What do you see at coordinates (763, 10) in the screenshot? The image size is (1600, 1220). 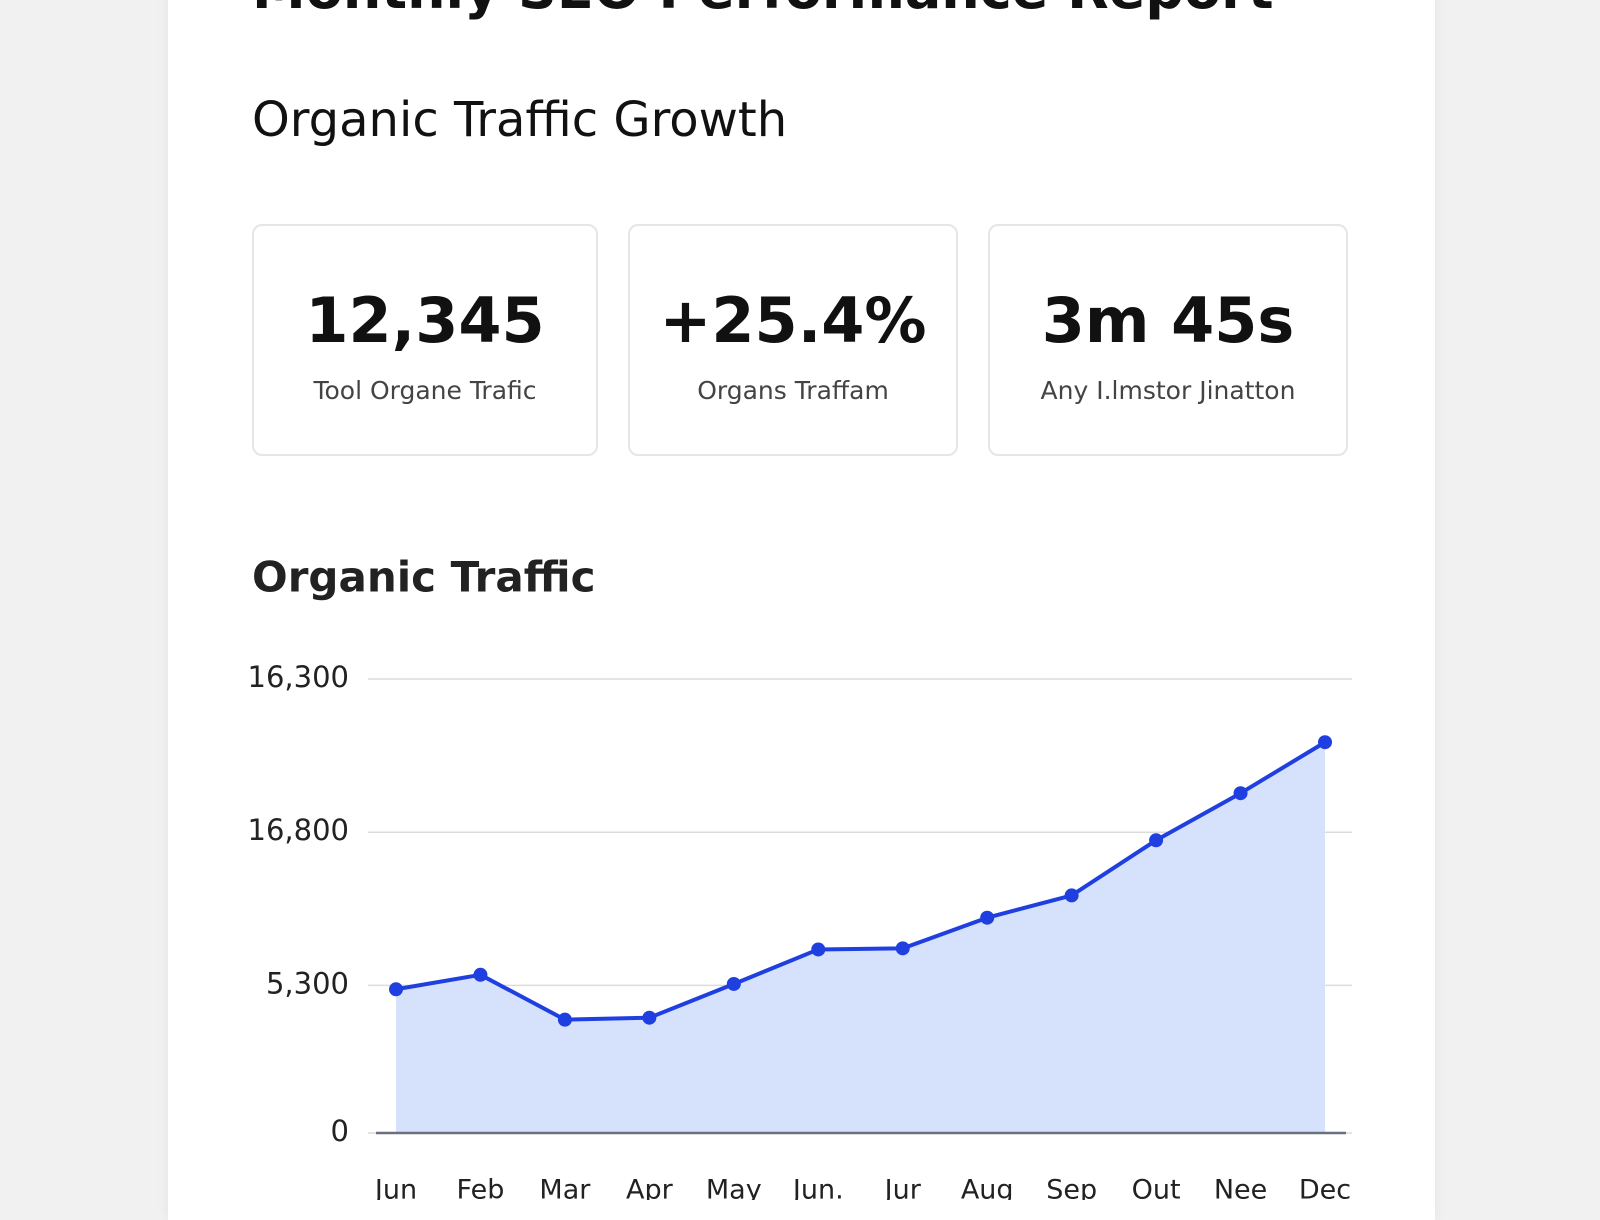 I see `report-title: Monthly SEO Performance Report` at bounding box center [763, 10].